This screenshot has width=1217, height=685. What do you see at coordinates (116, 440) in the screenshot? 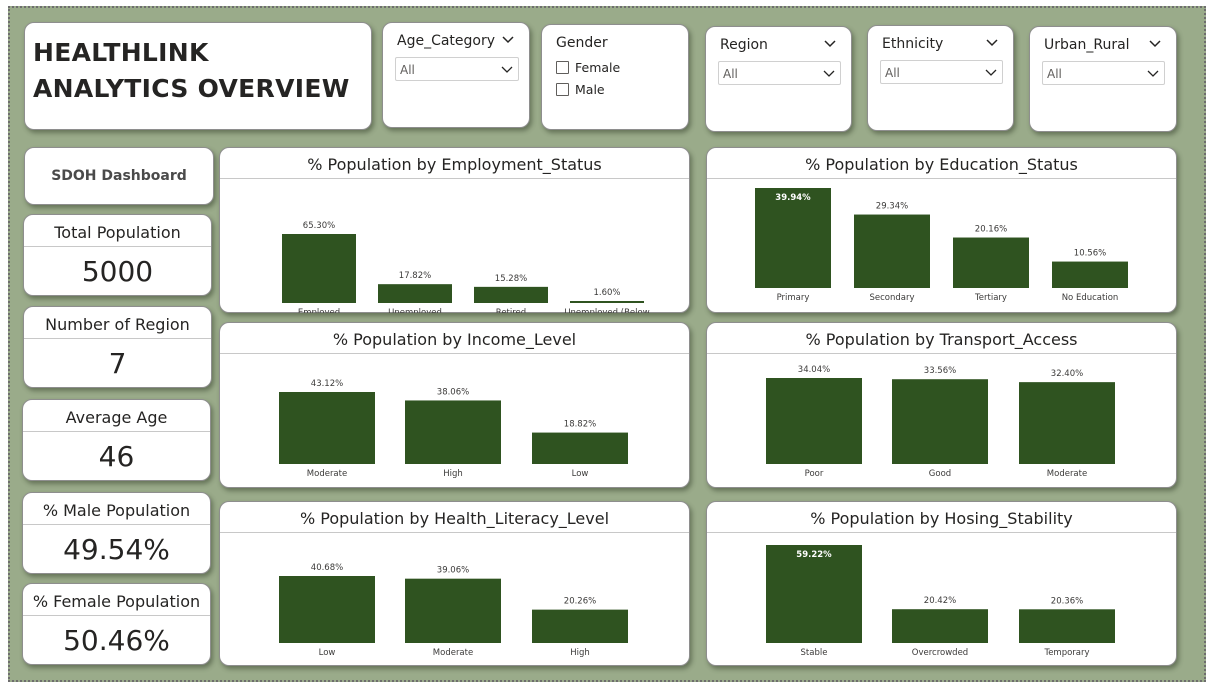
I see `average-age-card: Average Age 46` at bounding box center [116, 440].